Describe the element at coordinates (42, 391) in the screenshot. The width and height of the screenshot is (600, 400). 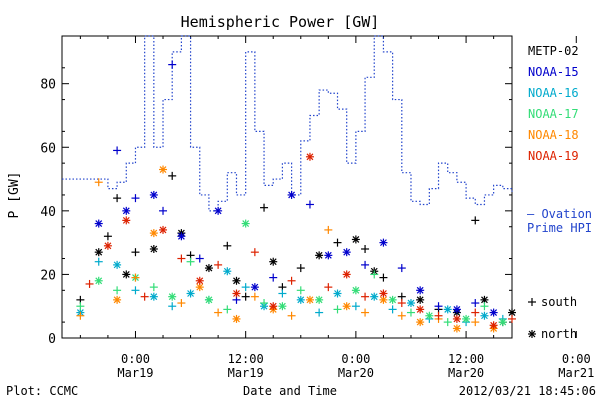
I see `footer-left: Plot: CCMC` at that location.